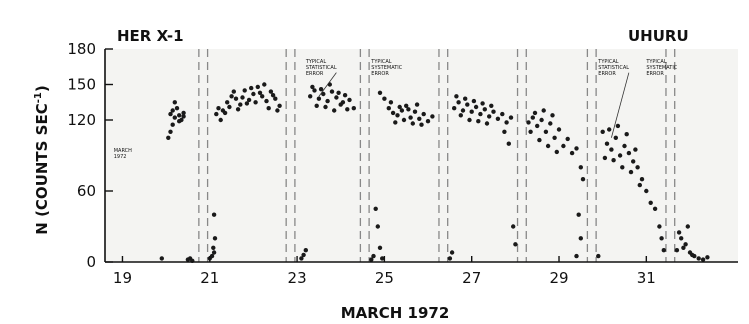 The image size is (749, 324). Describe the element at coordinates (297, 278) in the screenshot. I see `x-tick-label: 23` at that location.